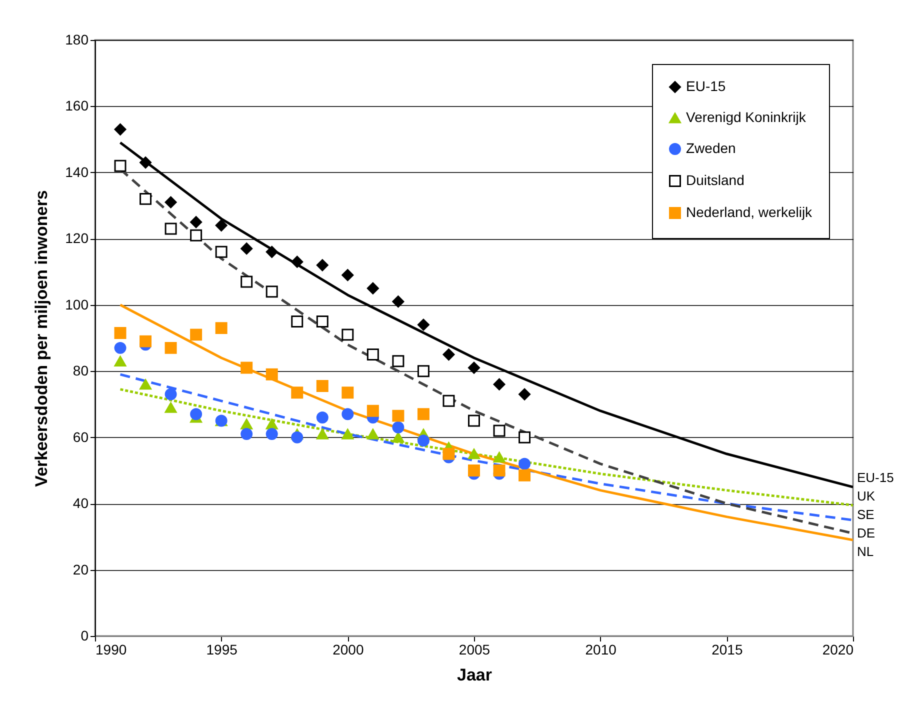  What do you see at coordinates (77, 172) in the screenshot?
I see `y-tick-label: 140` at bounding box center [77, 172].